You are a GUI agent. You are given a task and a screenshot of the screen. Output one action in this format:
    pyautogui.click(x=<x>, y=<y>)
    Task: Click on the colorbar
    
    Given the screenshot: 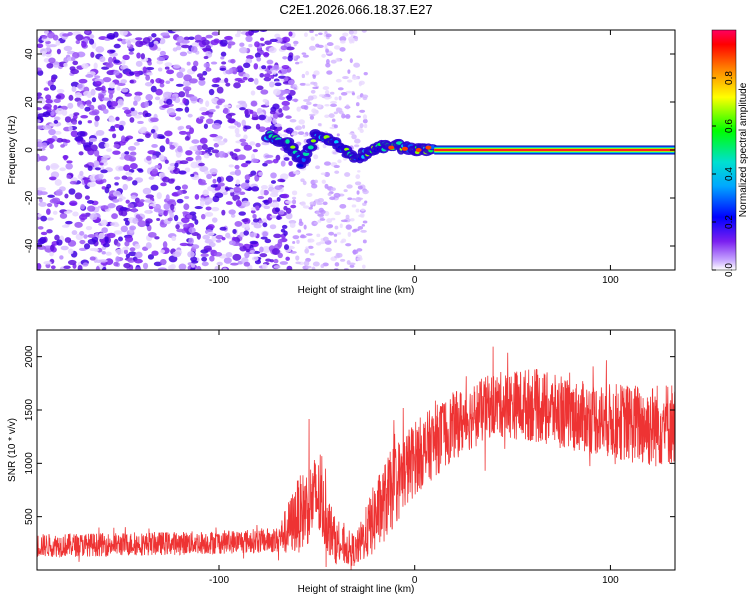 What is the action you would take?
    pyautogui.click(x=724, y=150)
    